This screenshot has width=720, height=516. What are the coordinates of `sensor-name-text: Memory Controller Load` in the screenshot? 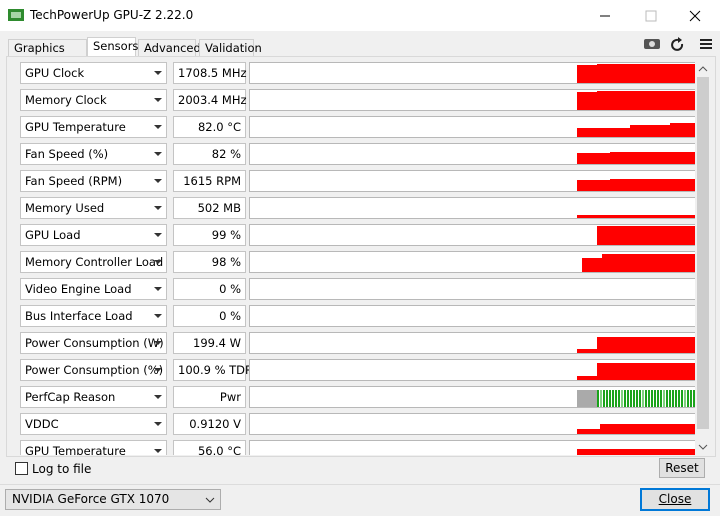 It's located at (94, 262).